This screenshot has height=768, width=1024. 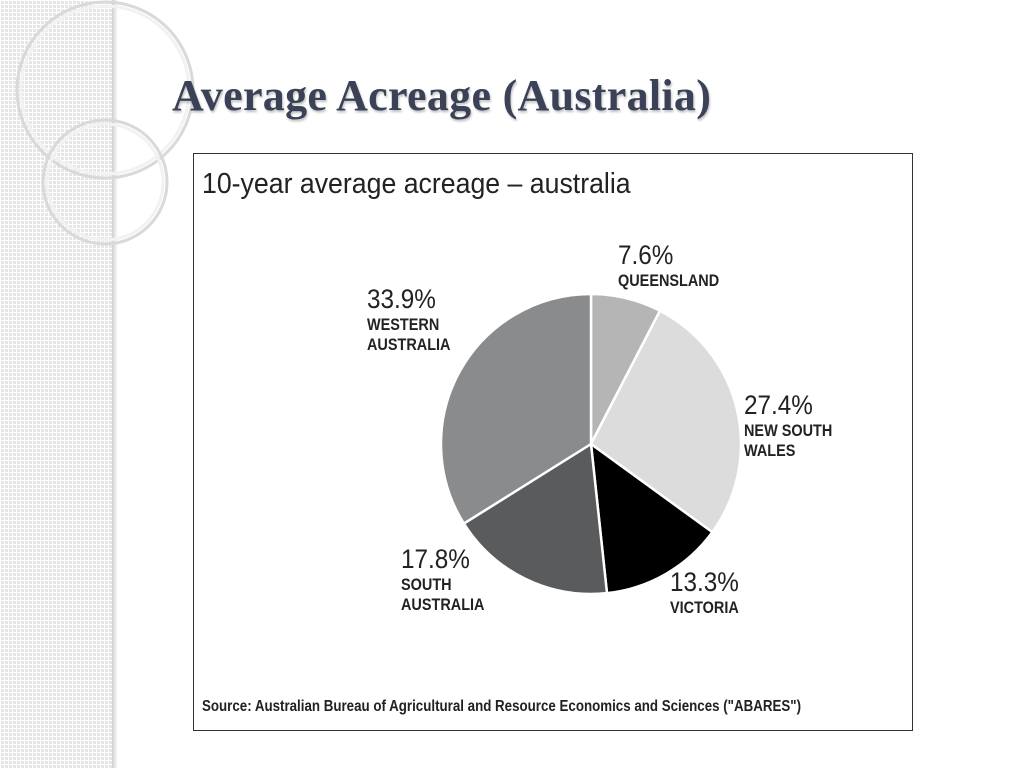 What do you see at coordinates (652, 518) in the screenshot?
I see `pie-slice-victoria` at bounding box center [652, 518].